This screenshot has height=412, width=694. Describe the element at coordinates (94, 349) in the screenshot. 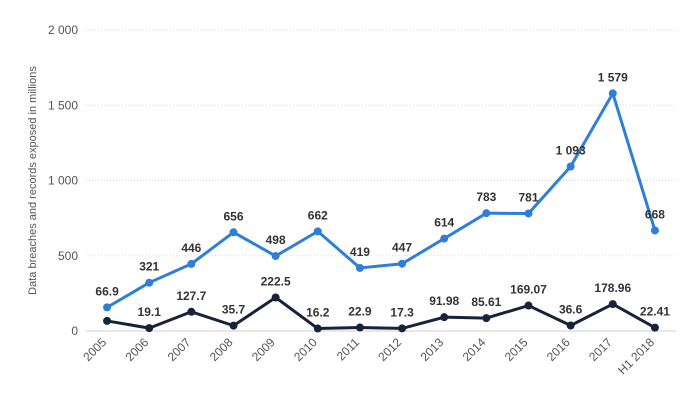

I see `x-tick-label: 2005` at that location.